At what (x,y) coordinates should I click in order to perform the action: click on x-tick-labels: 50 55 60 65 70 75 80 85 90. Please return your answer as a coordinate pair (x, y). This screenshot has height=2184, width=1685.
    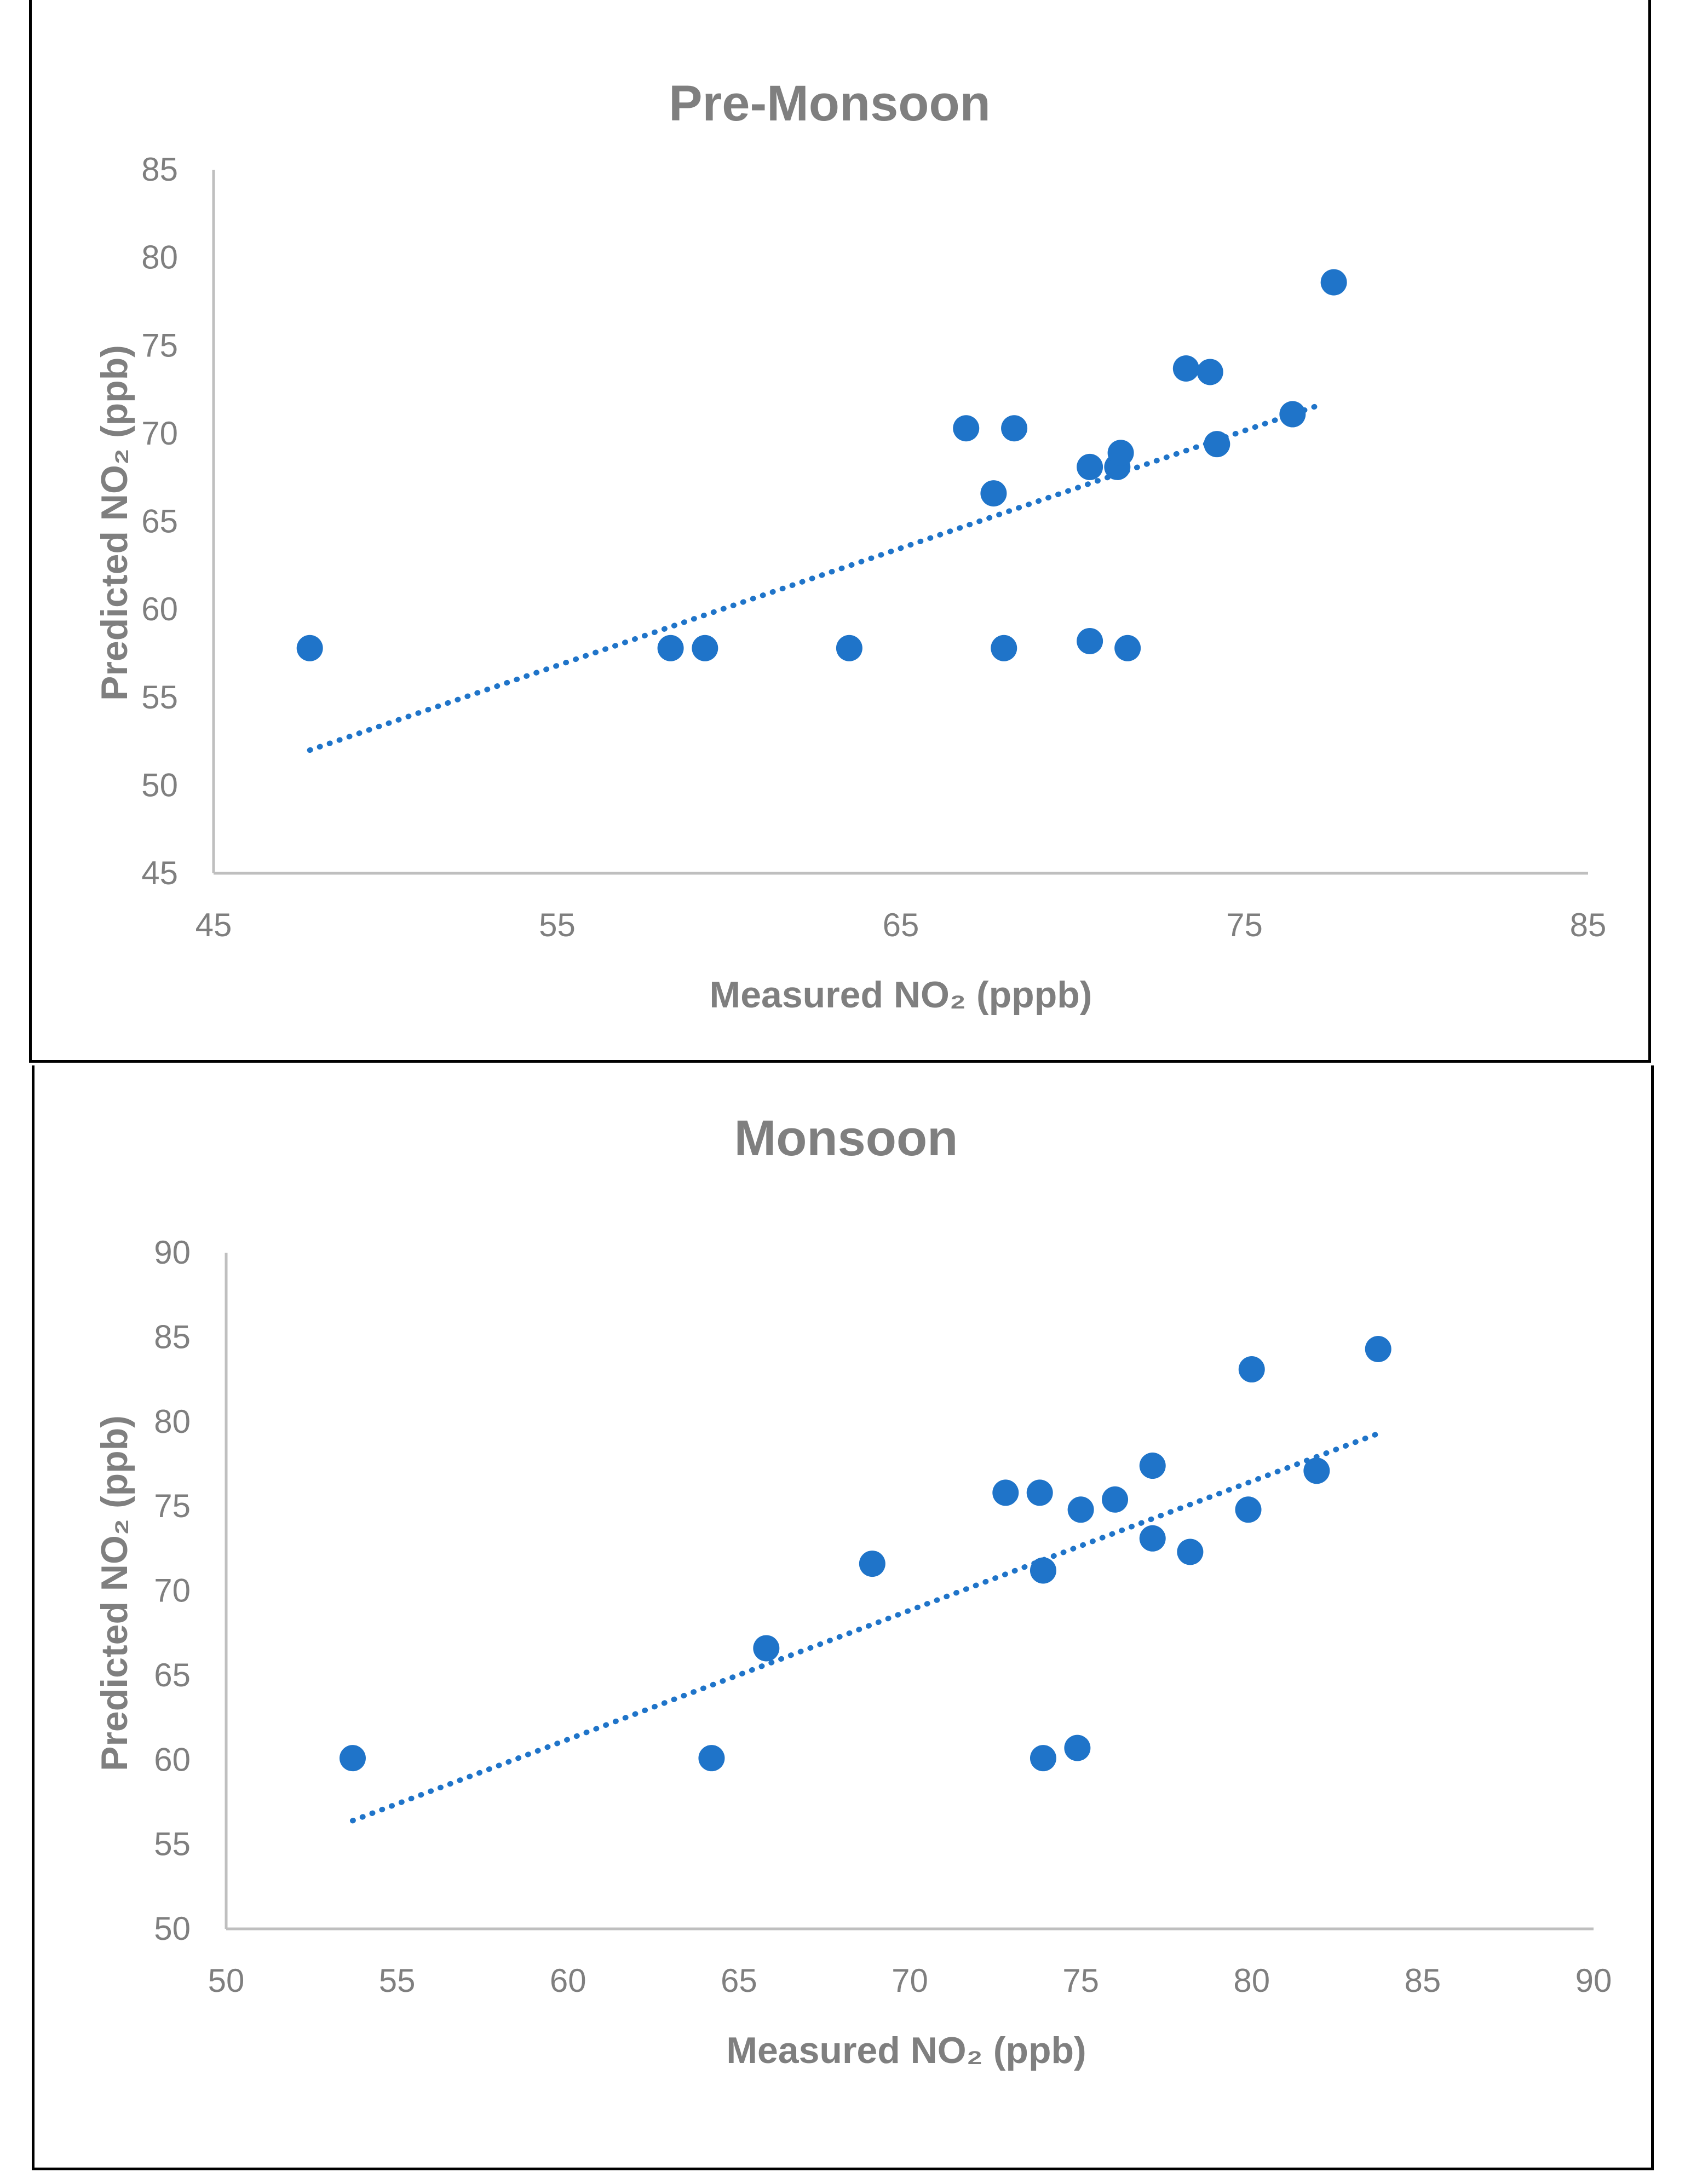
    Looking at the image, I should click on (910, 1980).